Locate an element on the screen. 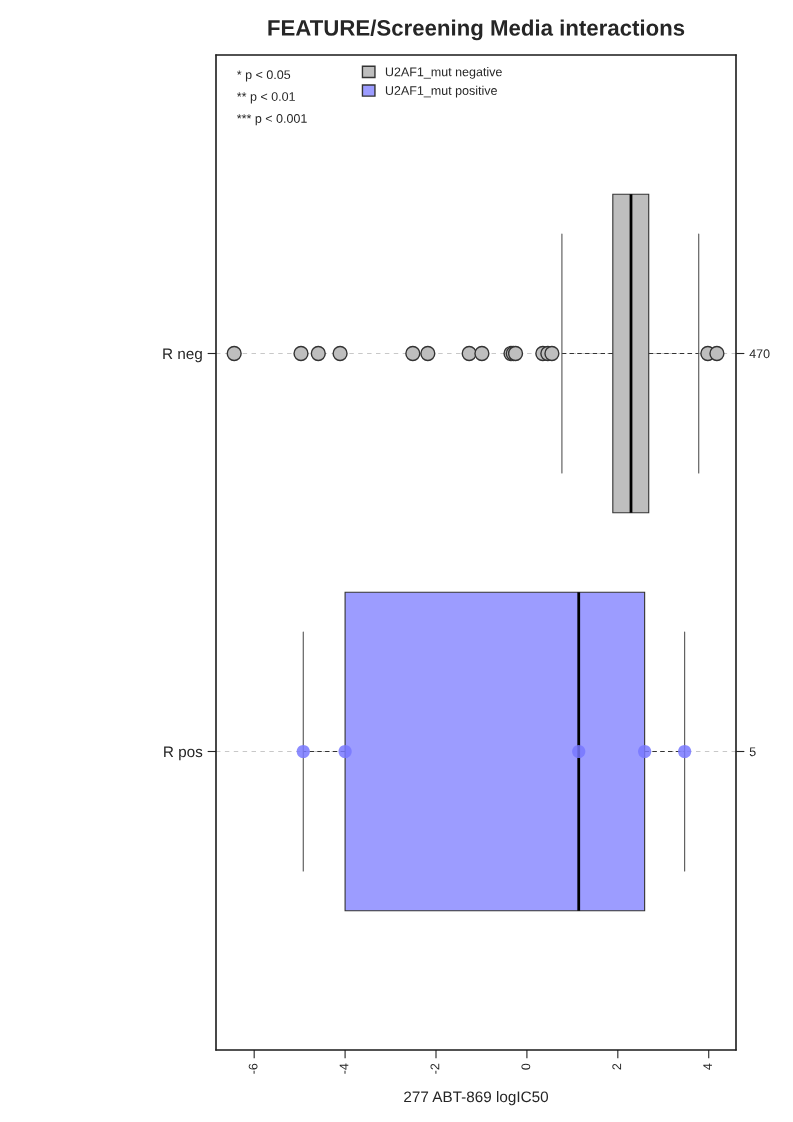  y-tick-label: R pos is located at coordinates (183, 753).